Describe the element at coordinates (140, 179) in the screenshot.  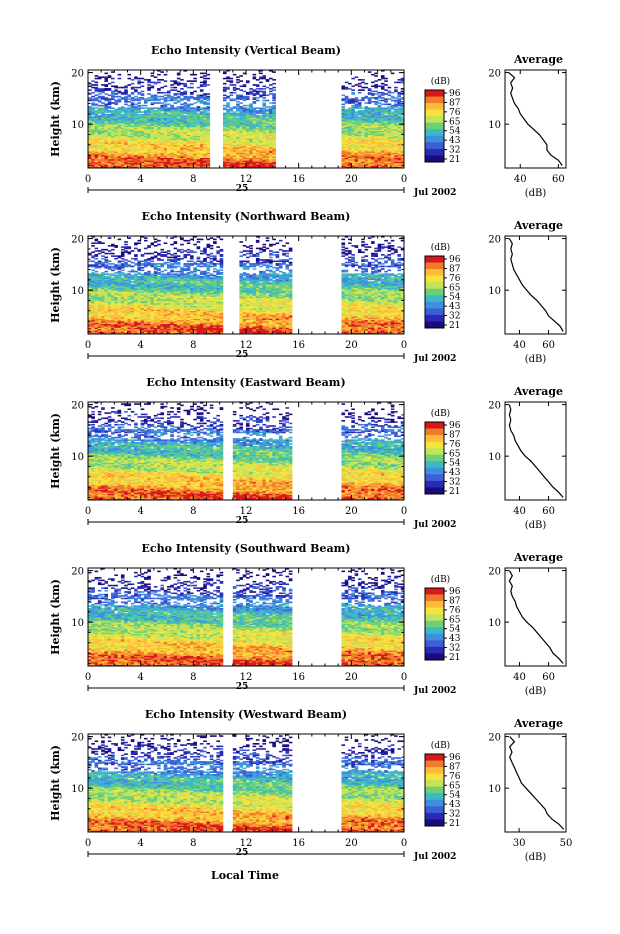
I see `x-tick-label: 4` at that location.